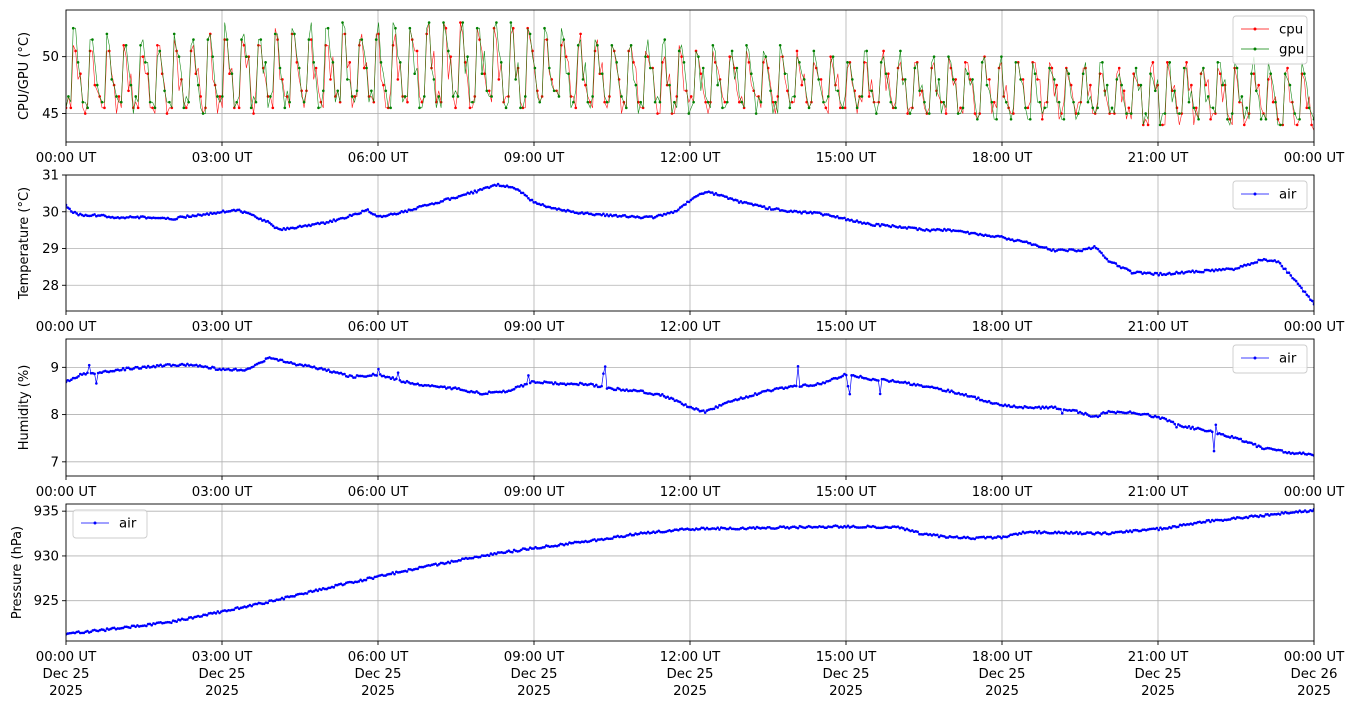  Describe the element at coordinates (222, 674) in the screenshot. I see `x-tick-date-label: Dec 25` at that location.